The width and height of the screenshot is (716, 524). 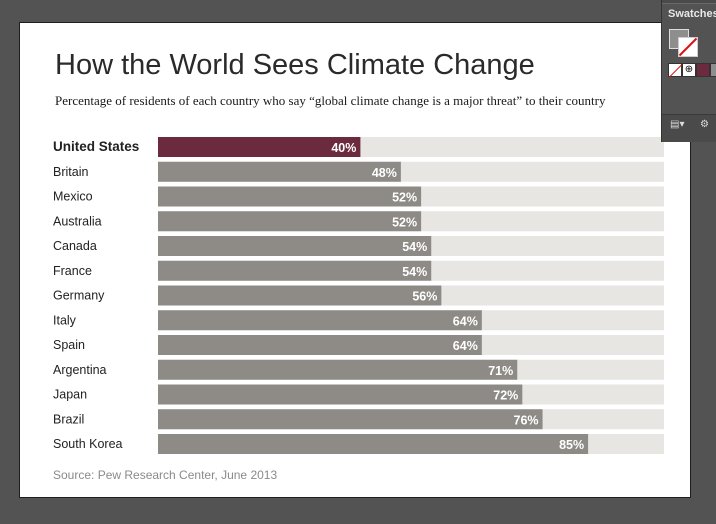 What do you see at coordinates (70, 395) in the screenshot?
I see `category-label-japan: Japan` at bounding box center [70, 395].